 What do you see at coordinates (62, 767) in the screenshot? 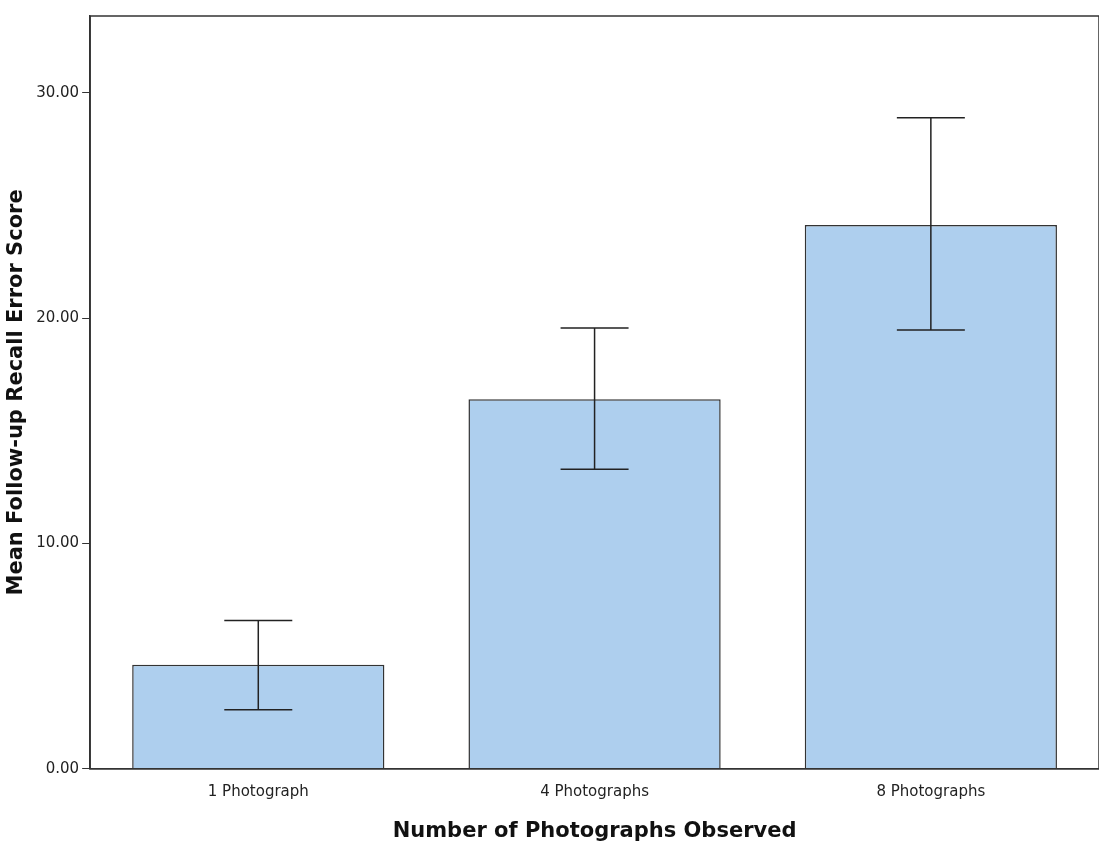
I see `y-tick-label: 0.00` at bounding box center [62, 767].